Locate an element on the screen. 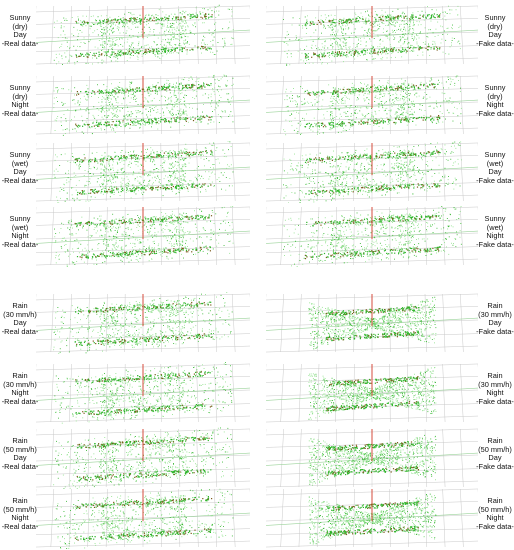 This screenshot has height=550, width=514. row-label-left: Sunny (wet) Night -Real data- is located at coordinates (20, 231).